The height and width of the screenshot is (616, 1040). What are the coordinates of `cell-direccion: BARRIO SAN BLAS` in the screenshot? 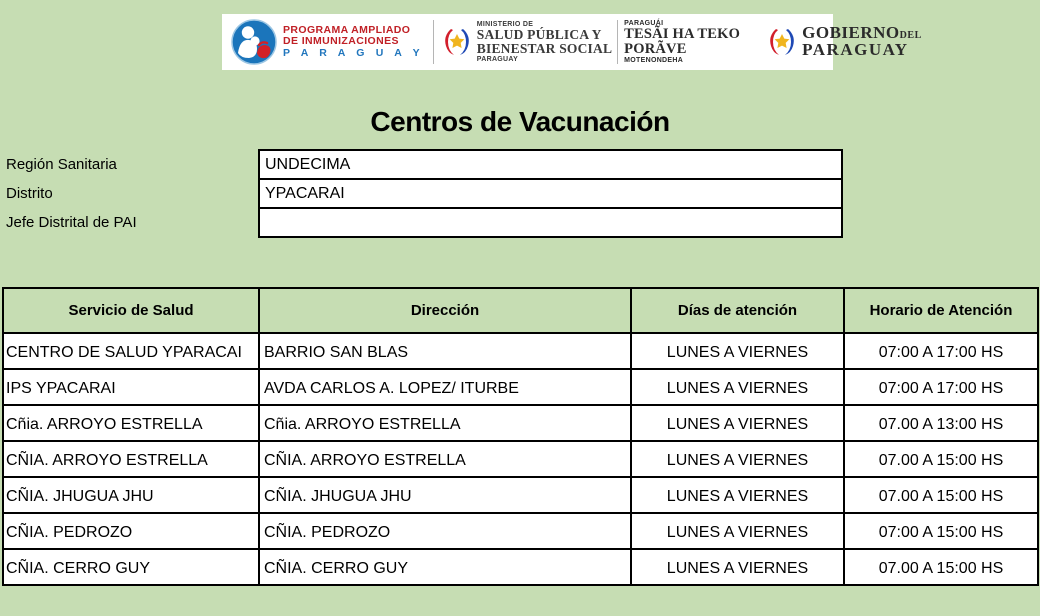 It's located at (445, 351).